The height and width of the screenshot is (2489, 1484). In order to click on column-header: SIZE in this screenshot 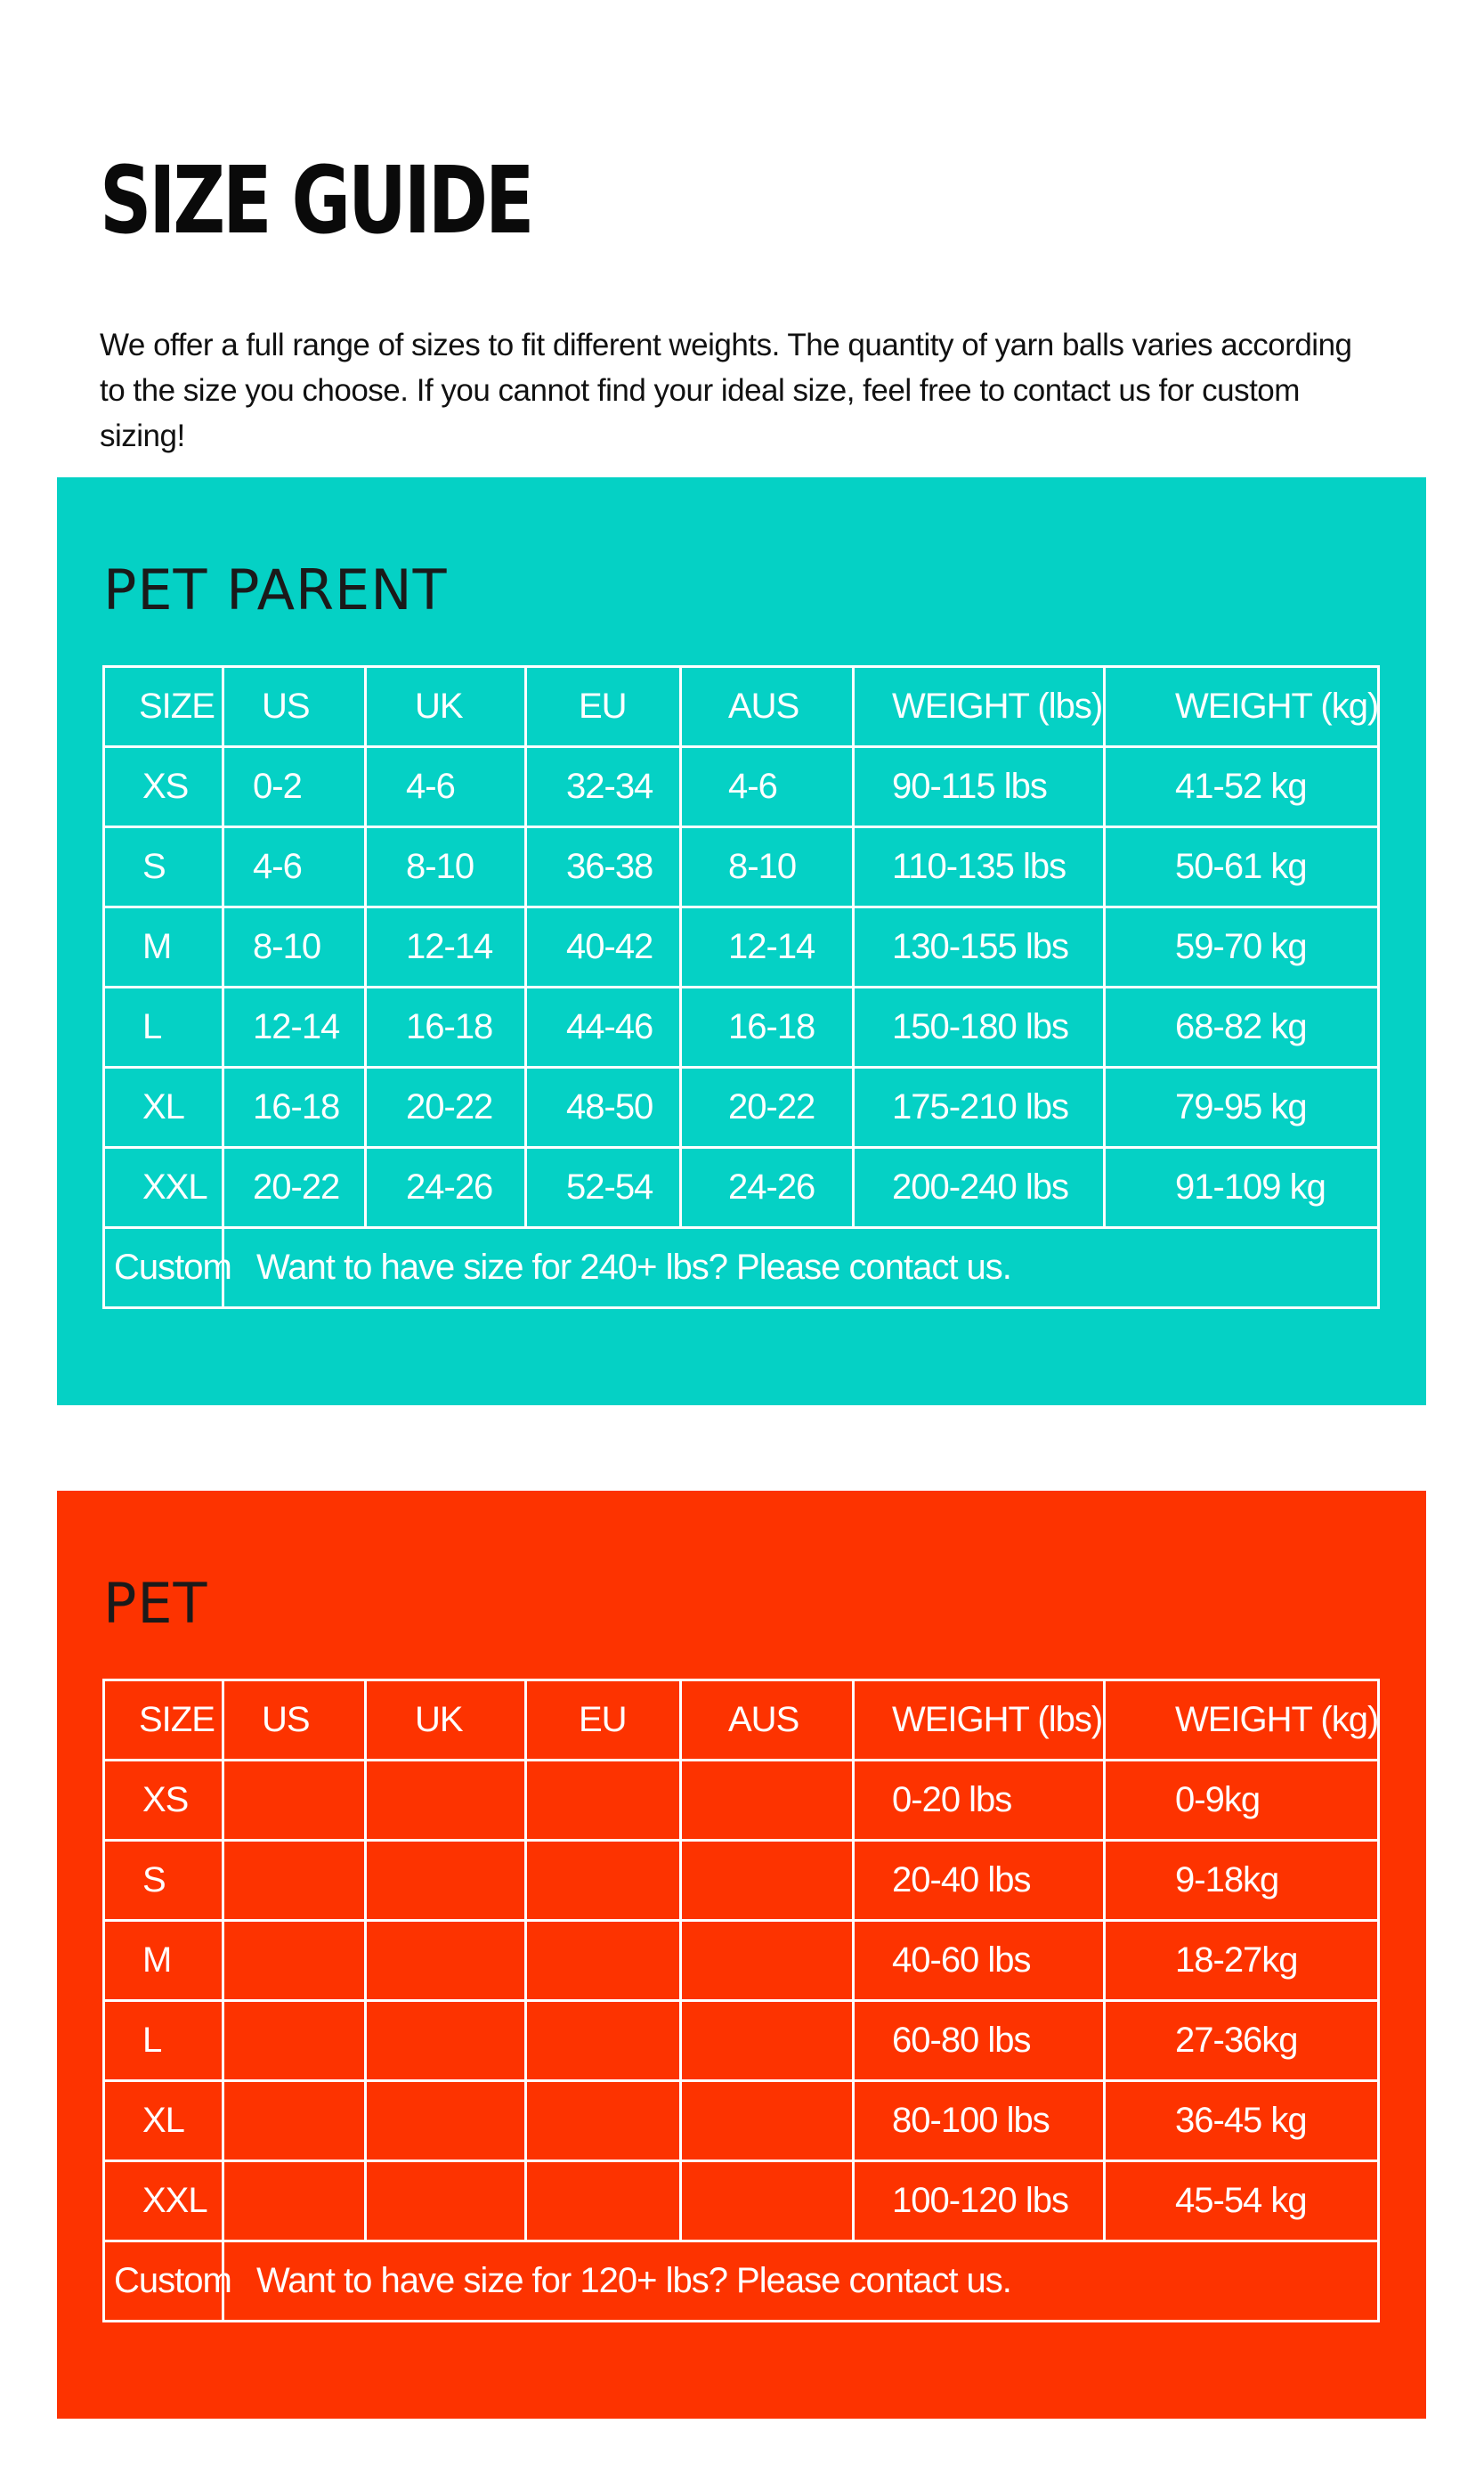, I will do `click(163, 707)`.